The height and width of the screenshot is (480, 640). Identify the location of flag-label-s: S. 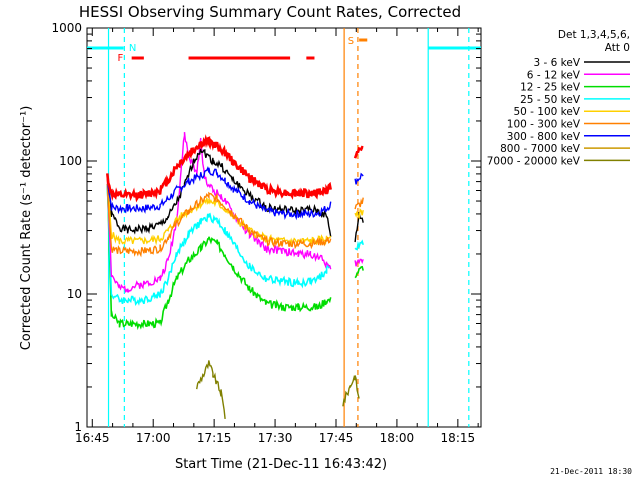
(351, 41).